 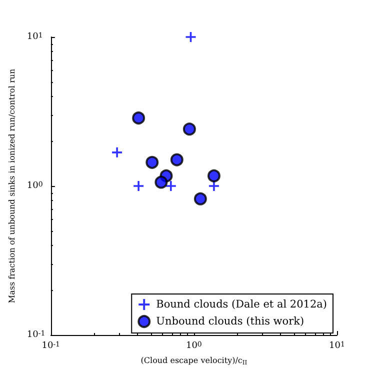 I want to click on y-axis-title: Mass fraction of unbound sinks in ionized run/control run, so click(x=12, y=186).